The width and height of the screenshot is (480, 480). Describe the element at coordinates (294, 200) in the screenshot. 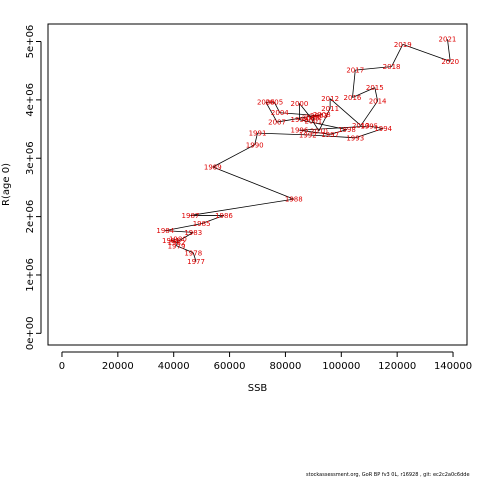

I see `year-label-1988: 1988` at that location.